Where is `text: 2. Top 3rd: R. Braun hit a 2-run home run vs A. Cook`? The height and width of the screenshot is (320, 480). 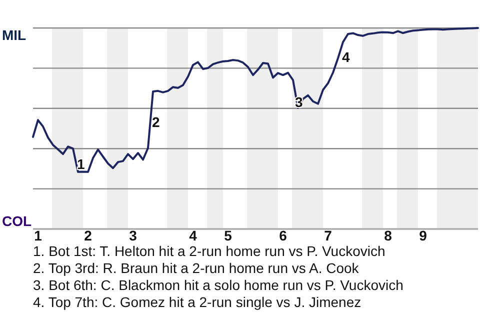
text: 2. Top 3rd: R. Braun hit a 2-run home run vs A. Cook is located at coordinates (196, 268).